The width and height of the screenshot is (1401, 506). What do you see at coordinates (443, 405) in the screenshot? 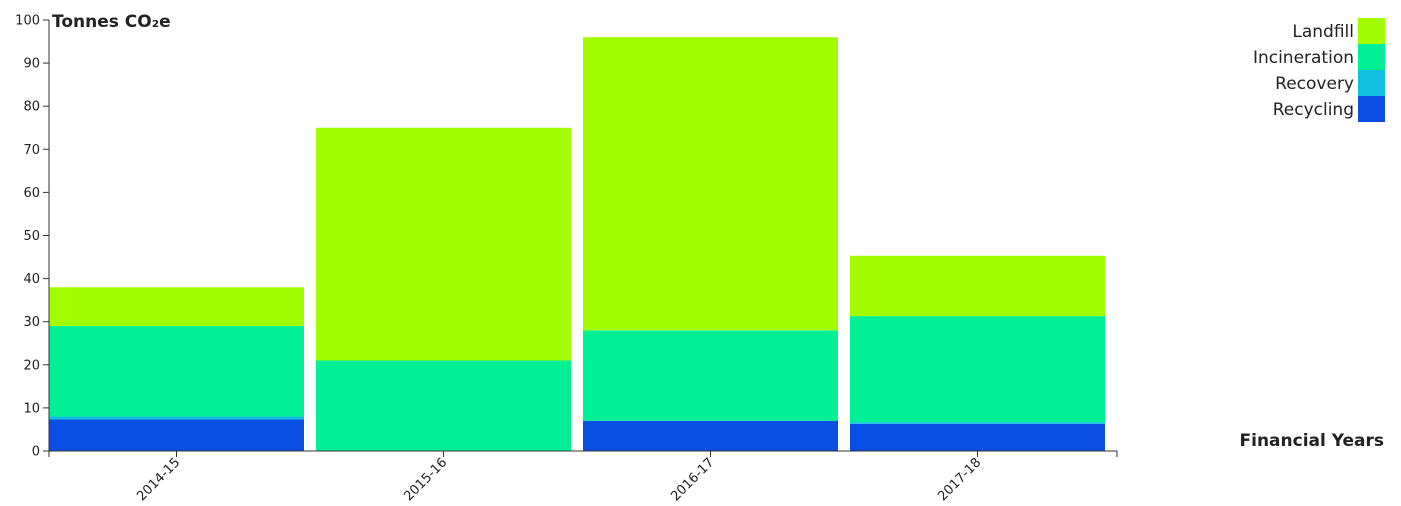
I see `bar-segment-2015-16-incineration` at bounding box center [443, 405].